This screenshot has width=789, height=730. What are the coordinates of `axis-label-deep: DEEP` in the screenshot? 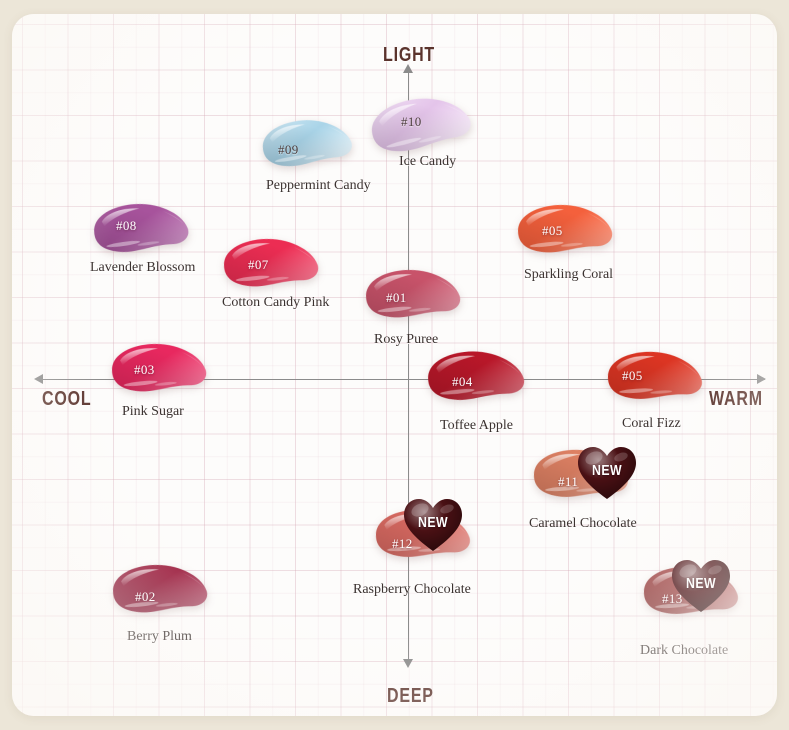 It's located at (410, 696).